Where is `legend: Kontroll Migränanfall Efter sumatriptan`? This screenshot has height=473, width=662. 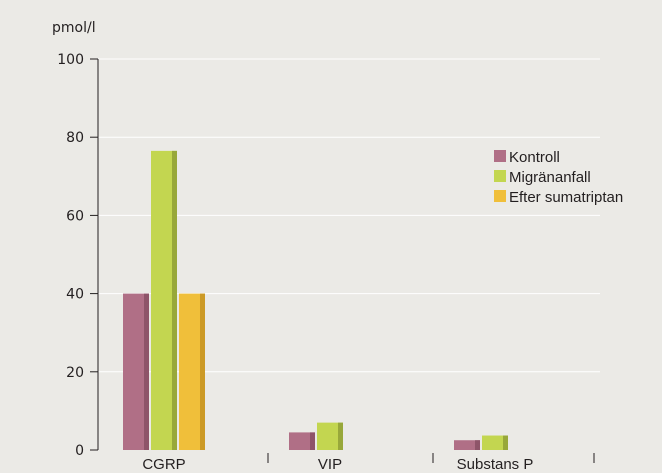 legend: Kontroll Migränanfall Efter sumatriptan is located at coordinates (558, 177).